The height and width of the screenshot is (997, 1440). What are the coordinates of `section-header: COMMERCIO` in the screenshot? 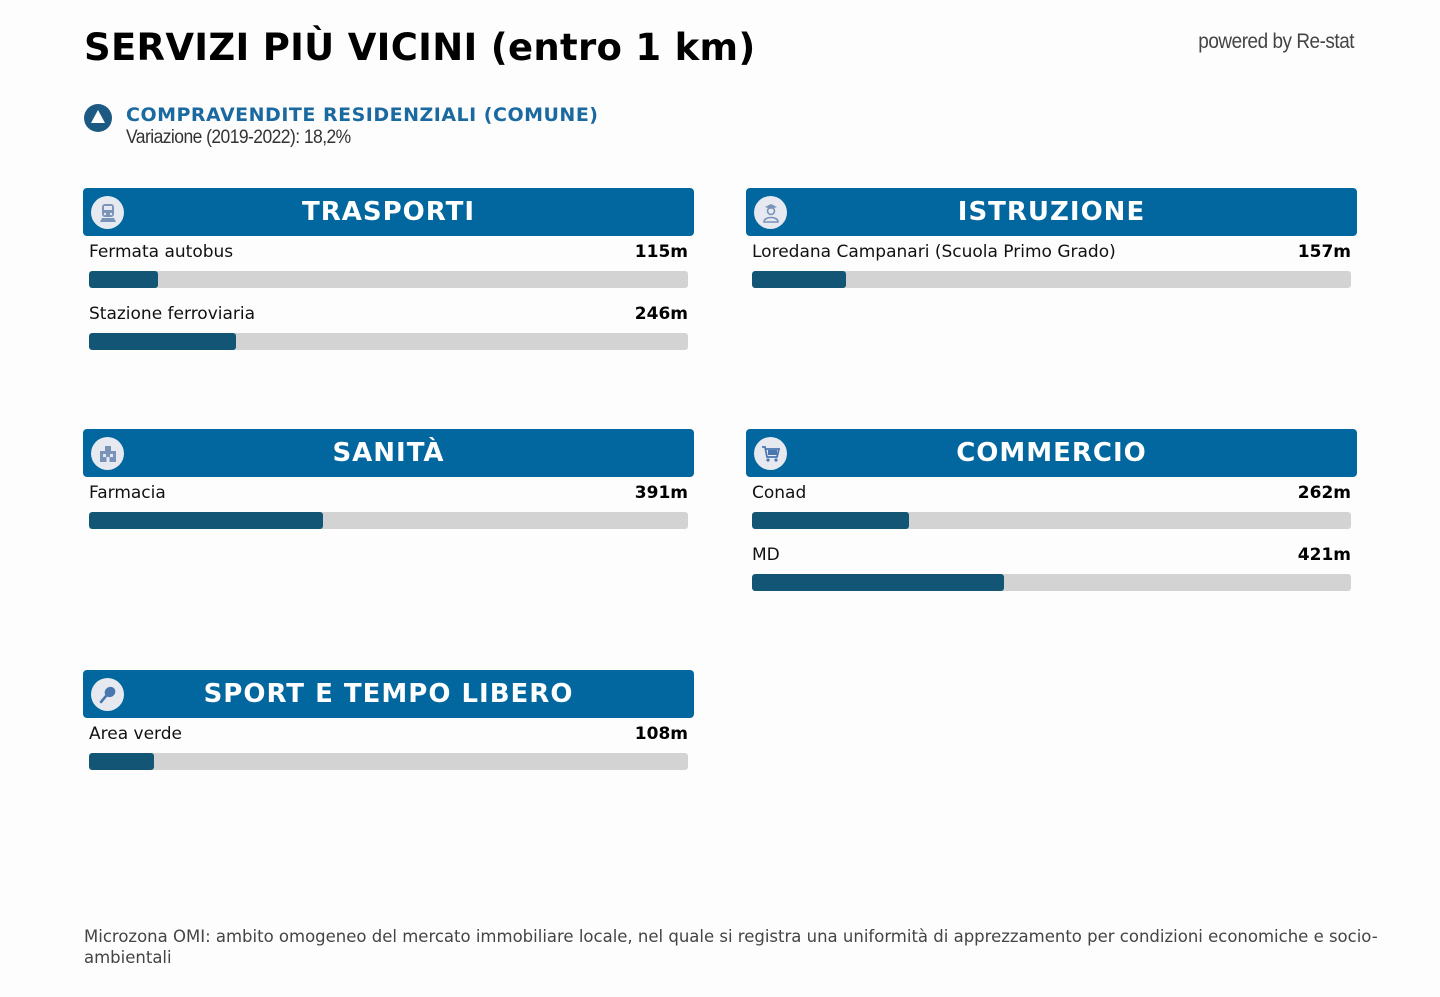 It's located at (1051, 453).